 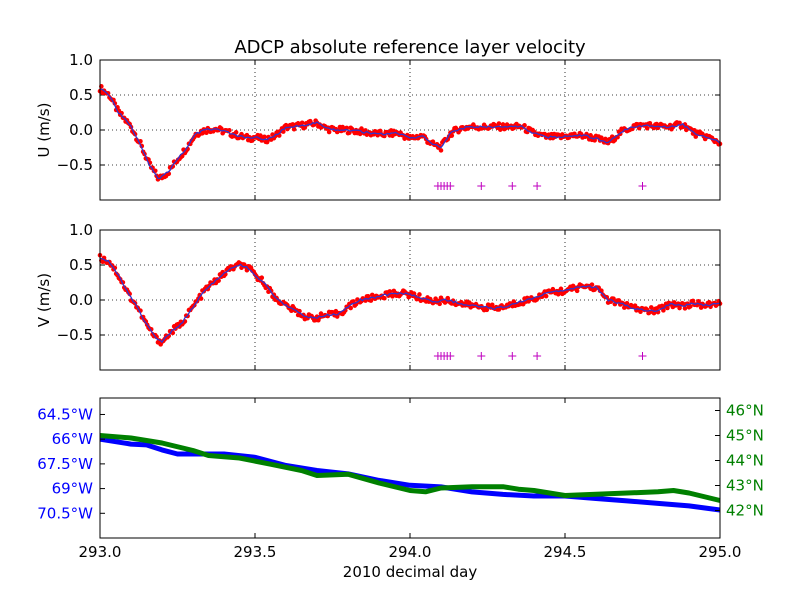 What do you see at coordinates (720, 552) in the screenshot?
I see `x-tick-label: 295.0` at bounding box center [720, 552].